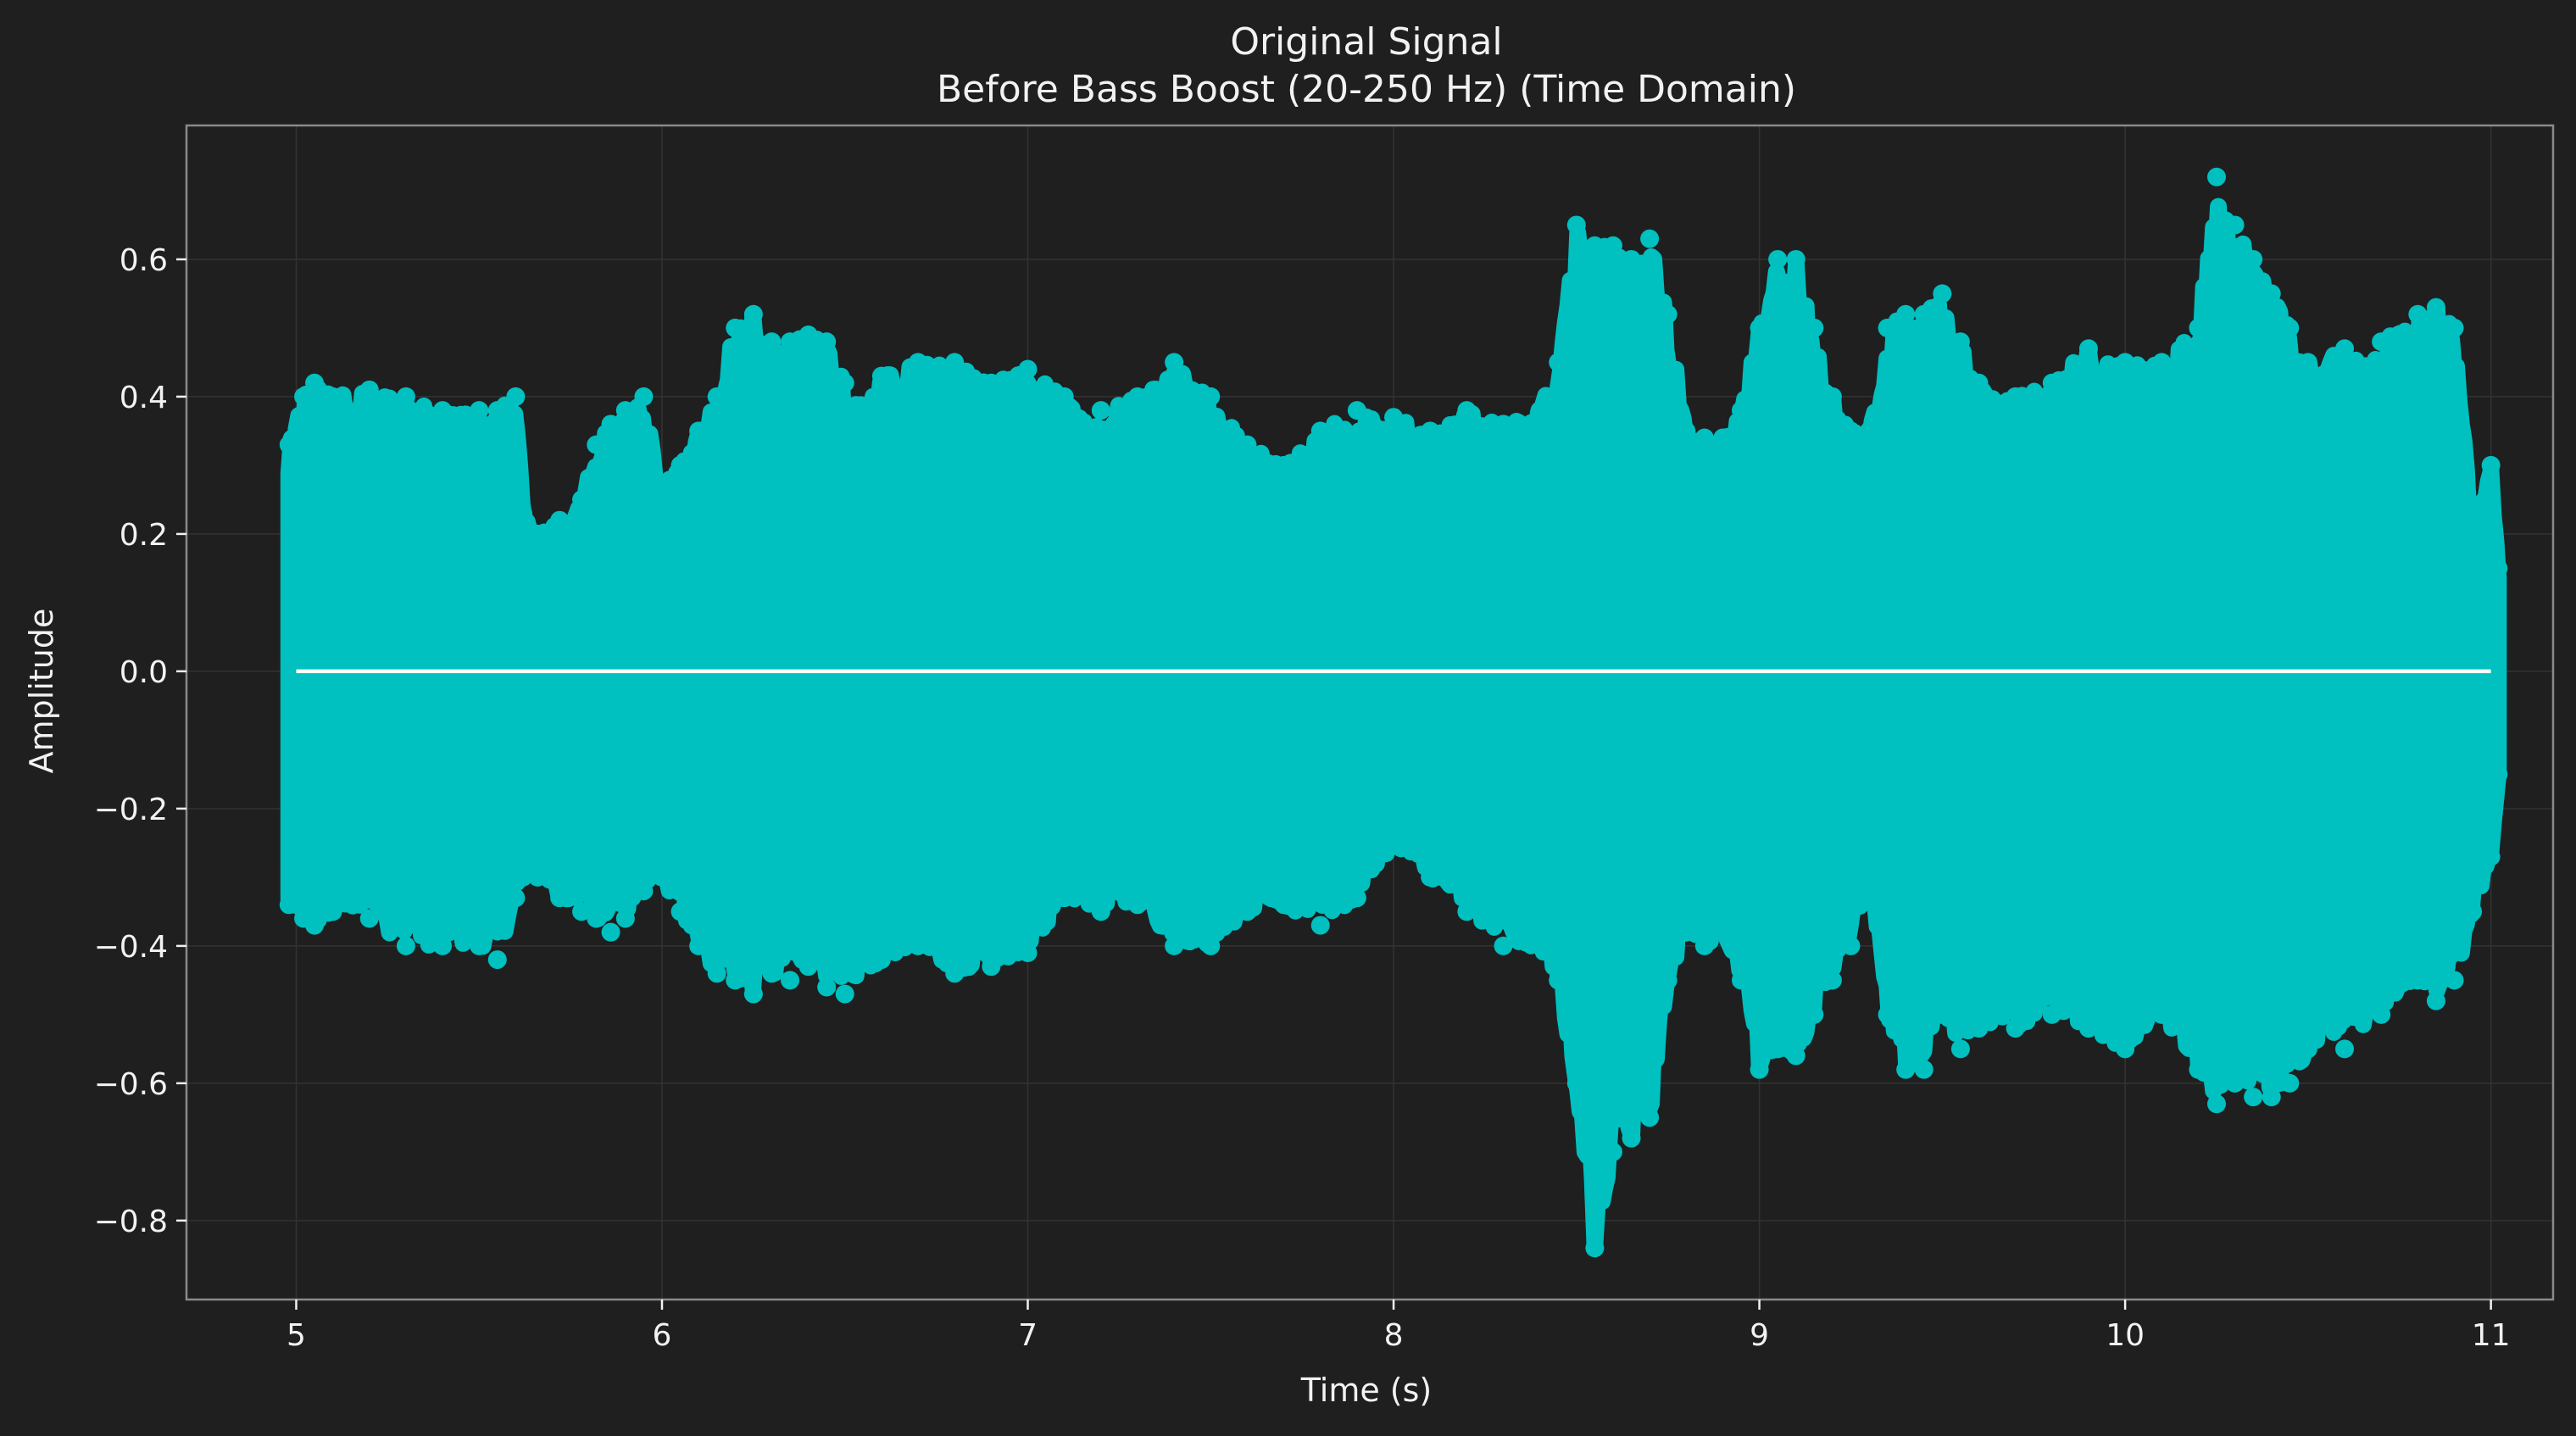  Describe the element at coordinates (662, 1335) in the screenshot. I see `x-tick-label: 6` at that location.